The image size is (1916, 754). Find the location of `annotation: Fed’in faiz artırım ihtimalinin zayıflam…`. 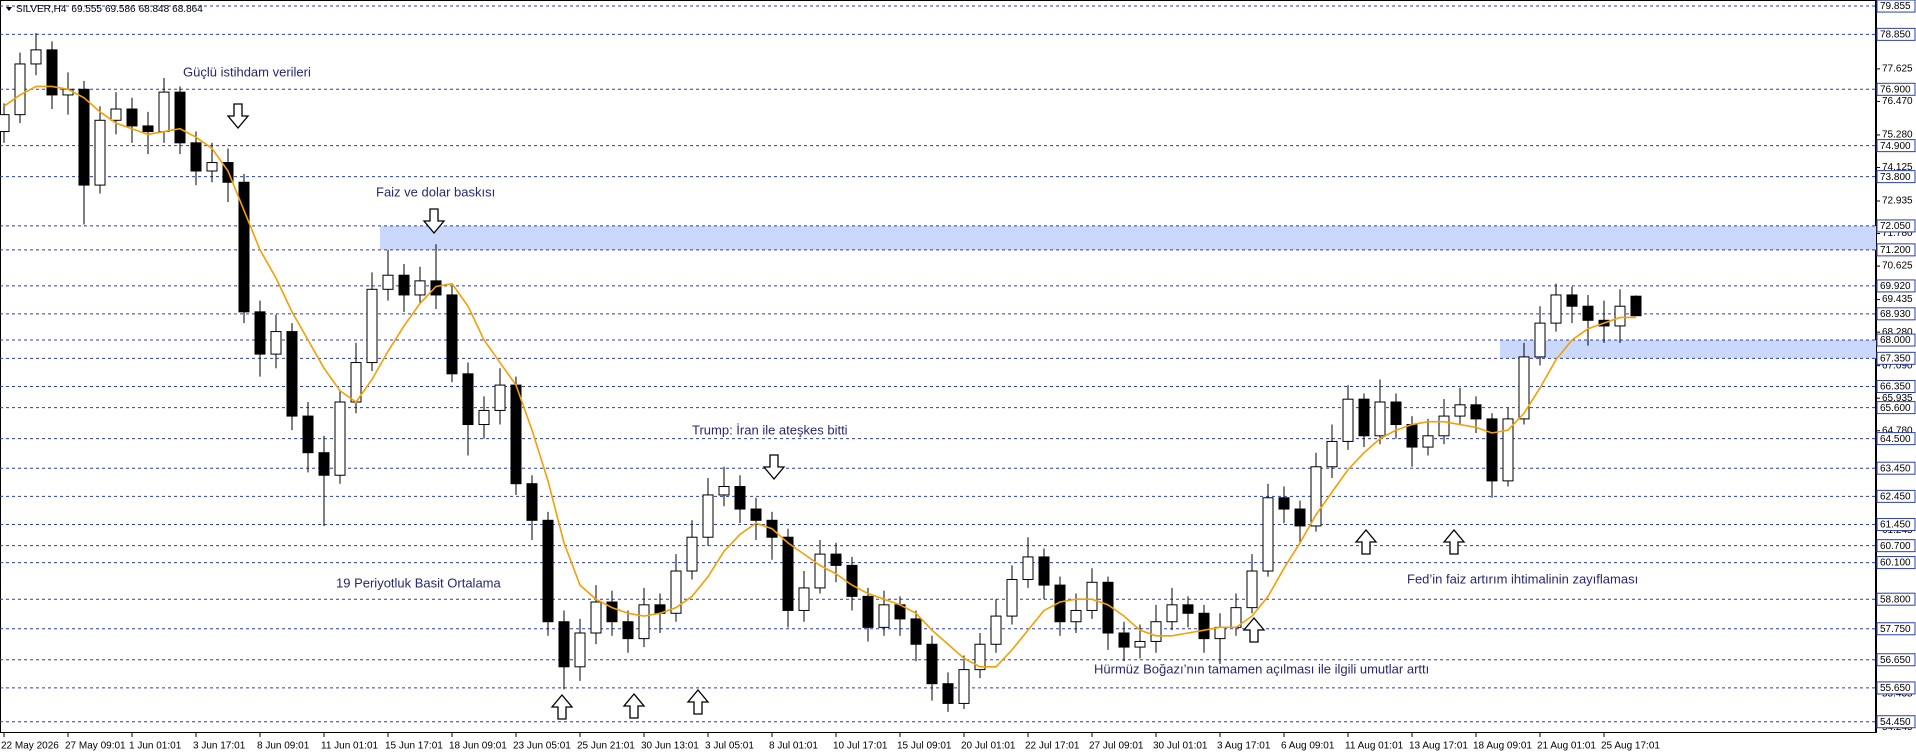

annotation: Fed’in faiz artırım ihtimalinin zayıflam… is located at coordinates (1522, 578).